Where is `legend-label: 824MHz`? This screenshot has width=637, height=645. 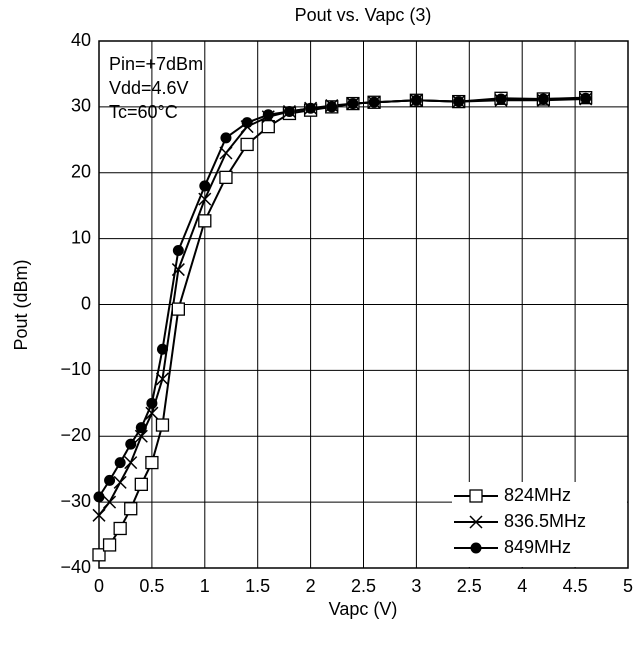 legend-label: 824MHz is located at coordinates (537, 495).